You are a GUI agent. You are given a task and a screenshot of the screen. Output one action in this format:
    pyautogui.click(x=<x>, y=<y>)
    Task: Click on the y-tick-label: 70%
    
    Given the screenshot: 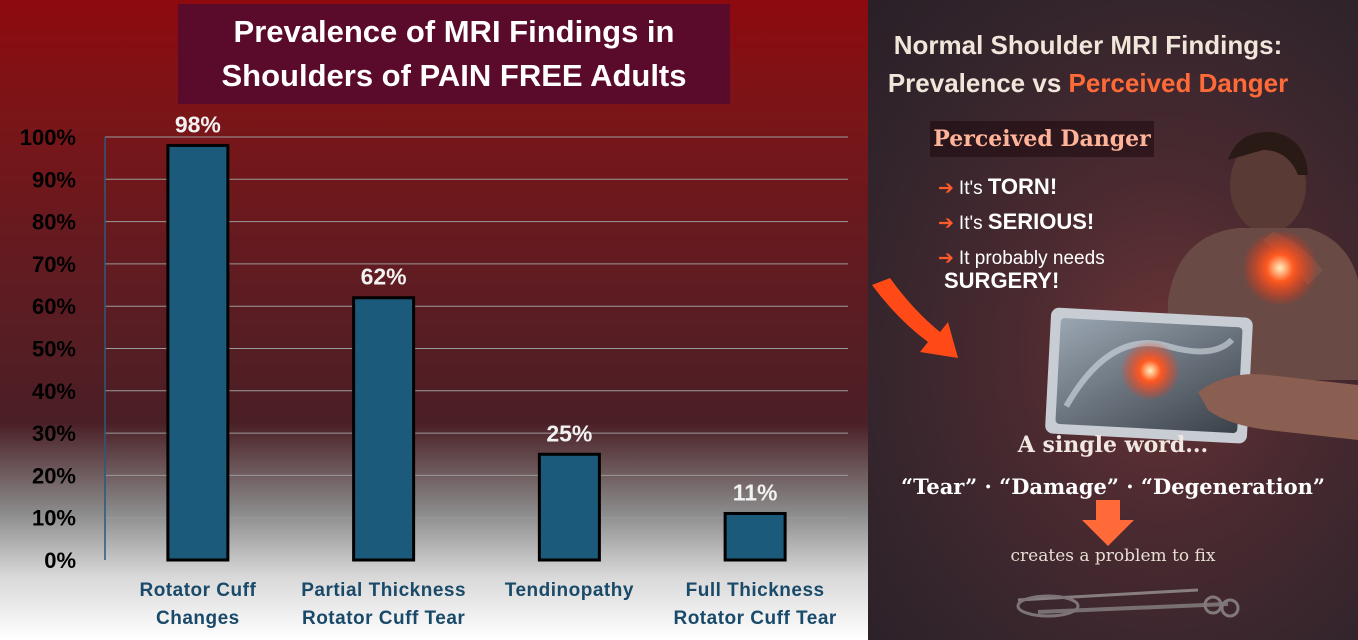 What is the action you would take?
    pyautogui.click(x=54, y=264)
    